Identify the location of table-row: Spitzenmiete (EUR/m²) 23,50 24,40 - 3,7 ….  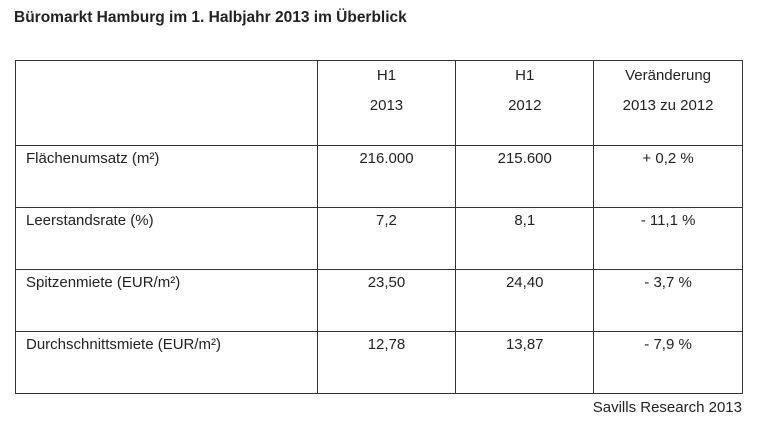
(379, 300).